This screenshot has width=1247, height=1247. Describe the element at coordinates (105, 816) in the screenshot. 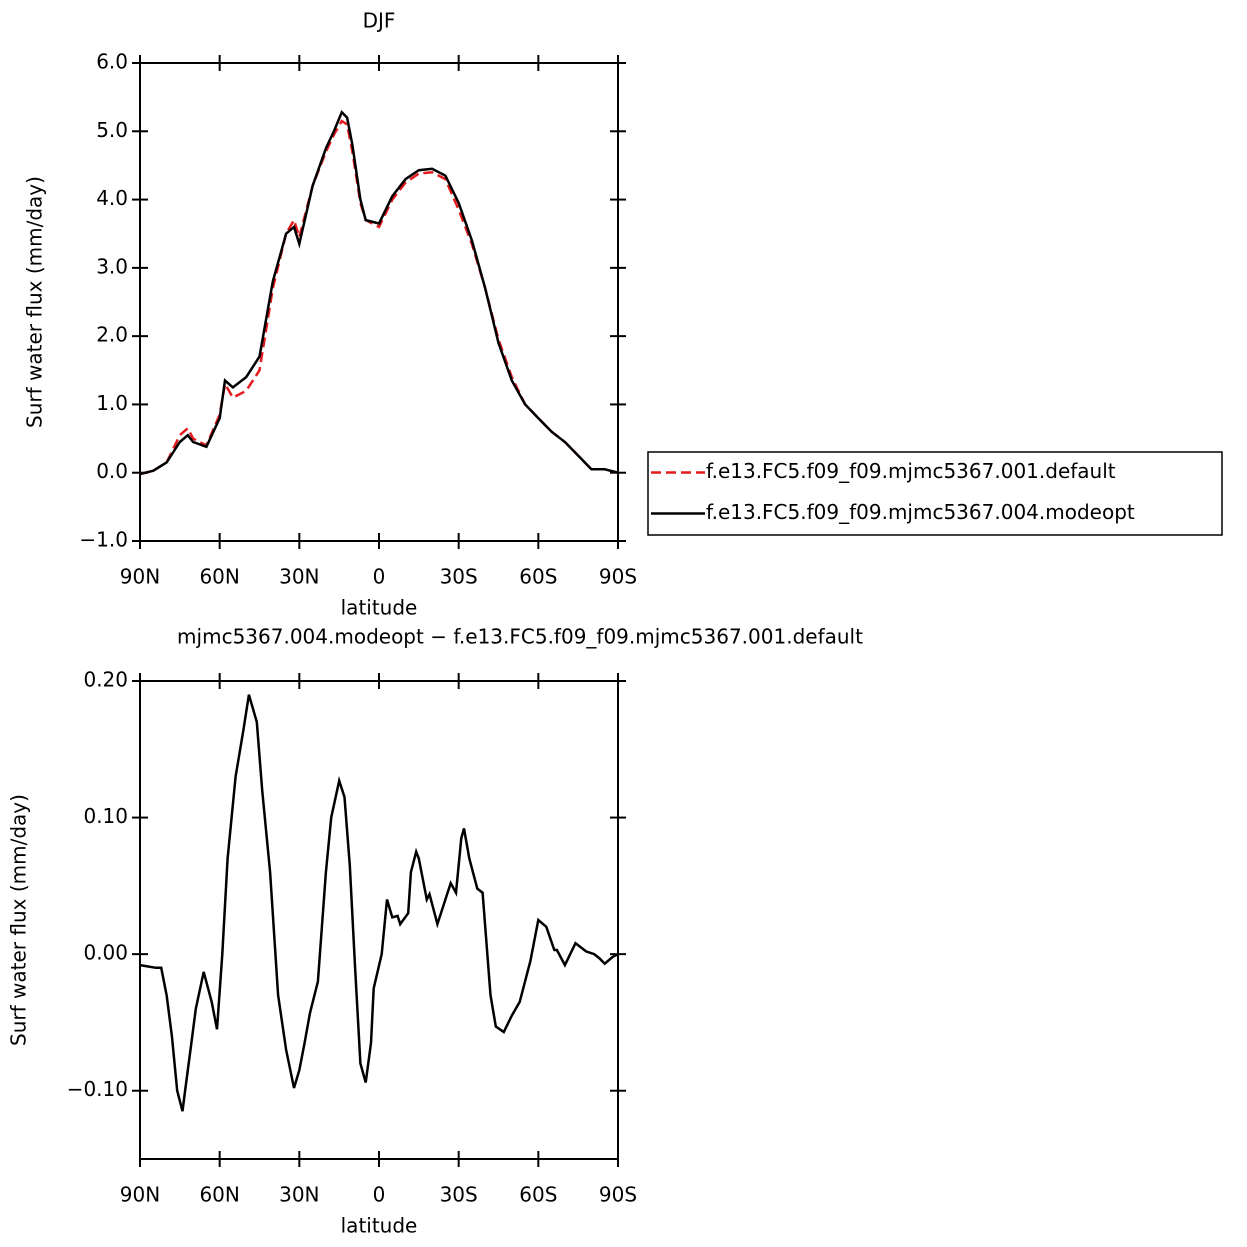

I see `y-tick-label: 0.10` at that location.